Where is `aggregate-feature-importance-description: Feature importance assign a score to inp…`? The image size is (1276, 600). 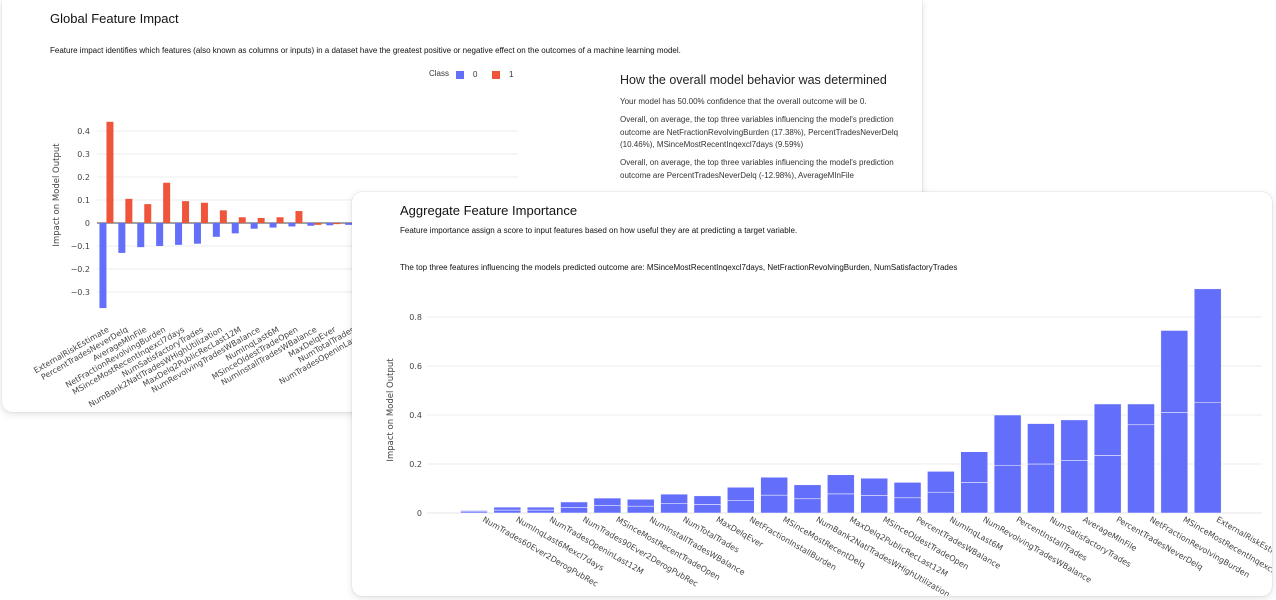
aggregate-feature-importance-description: Feature importance assign a score to inp… is located at coordinates (599, 230).